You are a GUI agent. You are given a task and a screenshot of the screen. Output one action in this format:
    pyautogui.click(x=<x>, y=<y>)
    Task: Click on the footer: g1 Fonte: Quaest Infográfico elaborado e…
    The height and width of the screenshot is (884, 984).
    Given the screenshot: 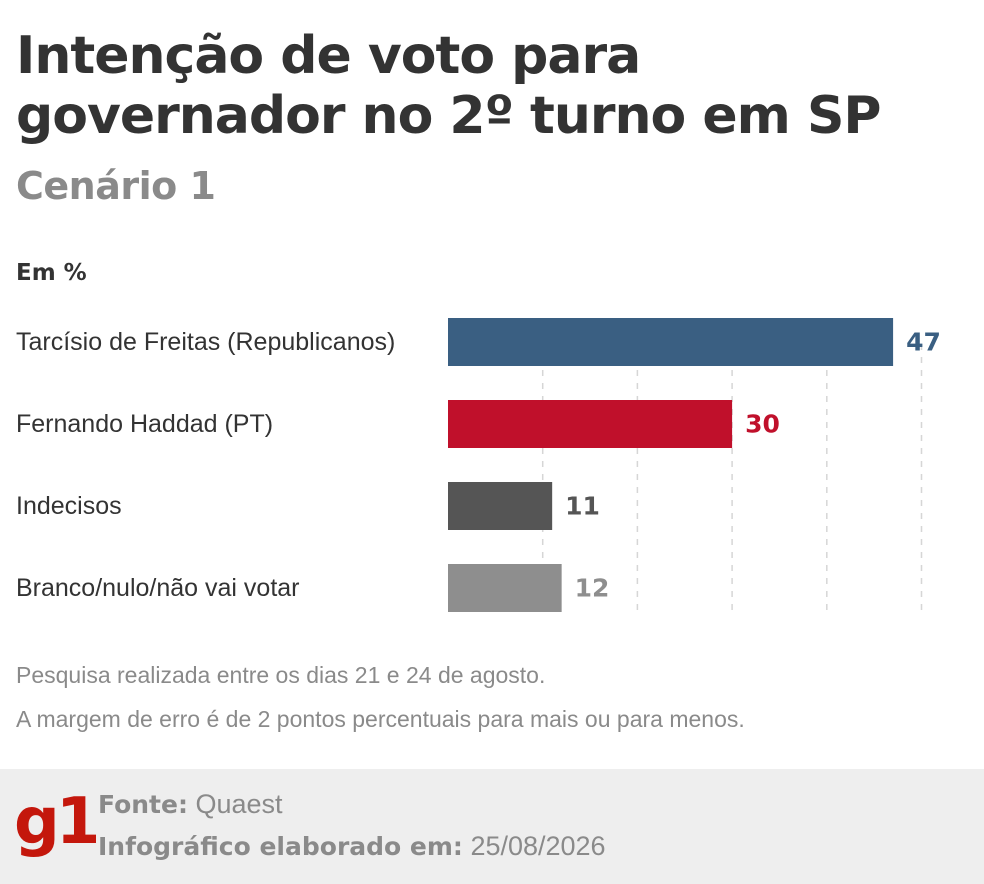 What is the action you would take?
    pyautogui.click(x=492, y=826)
    